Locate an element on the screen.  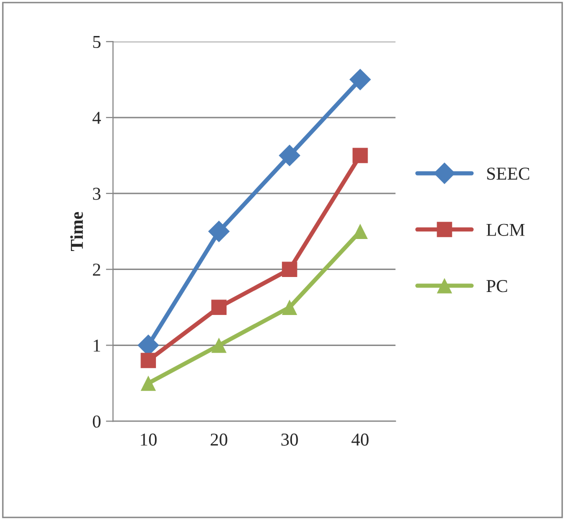
legend-label: LCM is located at coordinates (505, 230).